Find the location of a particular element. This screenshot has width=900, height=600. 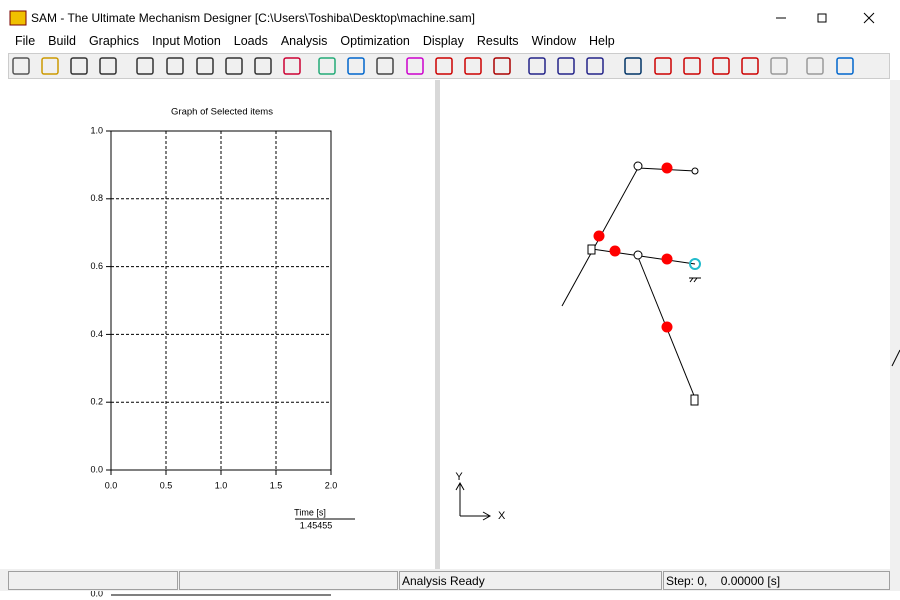

menu-item: Analysis is located at coordinates (304, 41).